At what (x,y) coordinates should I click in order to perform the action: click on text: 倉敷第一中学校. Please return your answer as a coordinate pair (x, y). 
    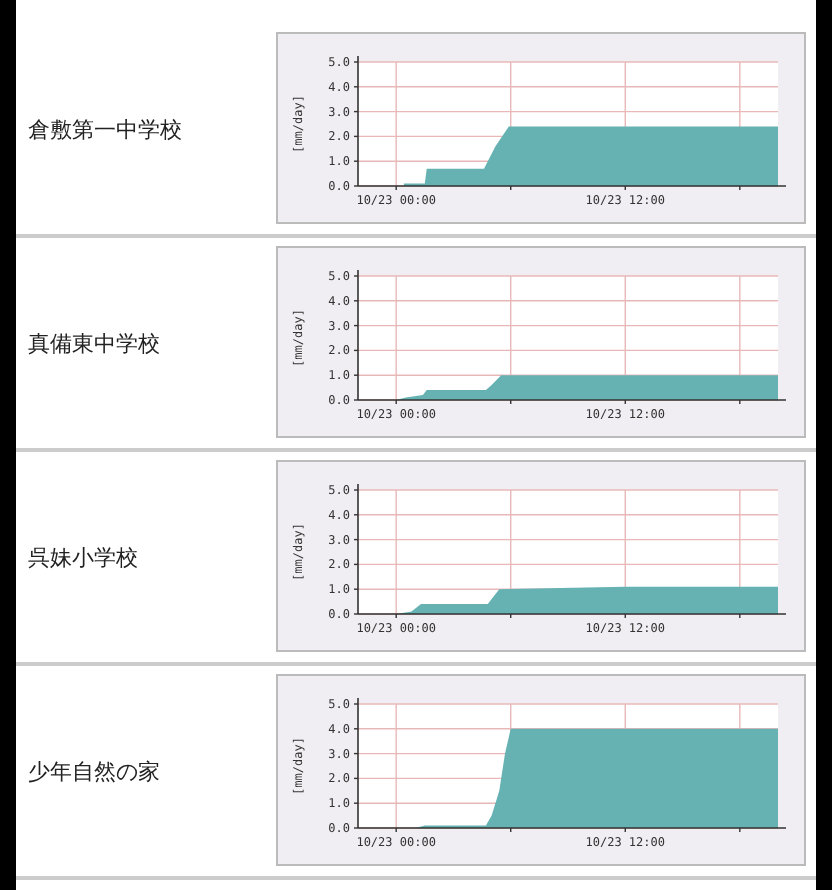
    Looking at the image, I should click on (105, 130).